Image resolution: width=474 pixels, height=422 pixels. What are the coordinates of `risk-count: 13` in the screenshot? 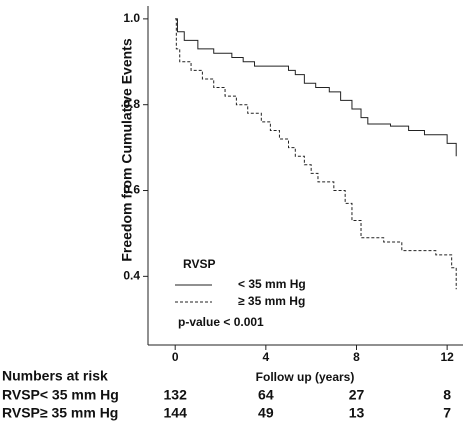 It's located at (357, 413).